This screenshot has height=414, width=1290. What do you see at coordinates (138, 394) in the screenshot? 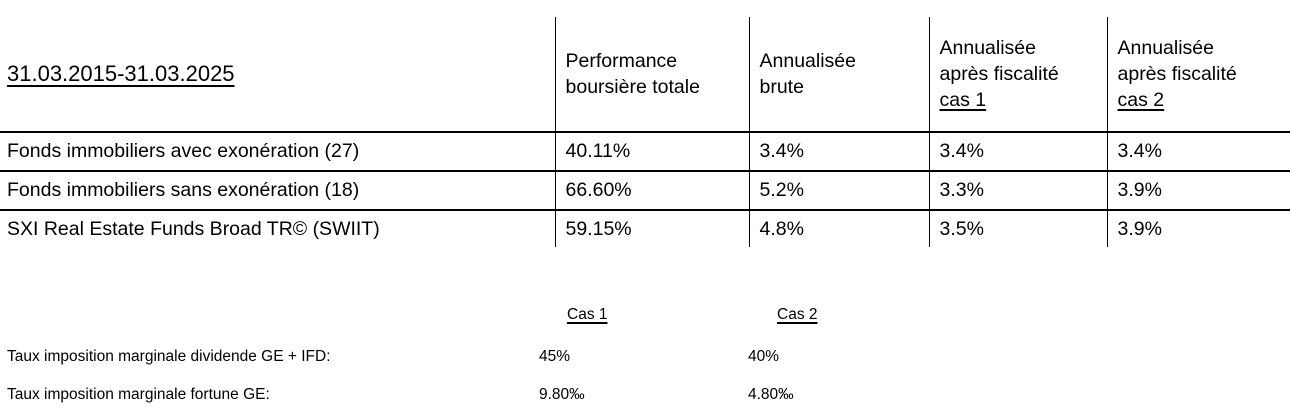
I see `assumption-label-wealth-tax: Taux imposition marginale fortune GE:` at bounding box center [138, 394].